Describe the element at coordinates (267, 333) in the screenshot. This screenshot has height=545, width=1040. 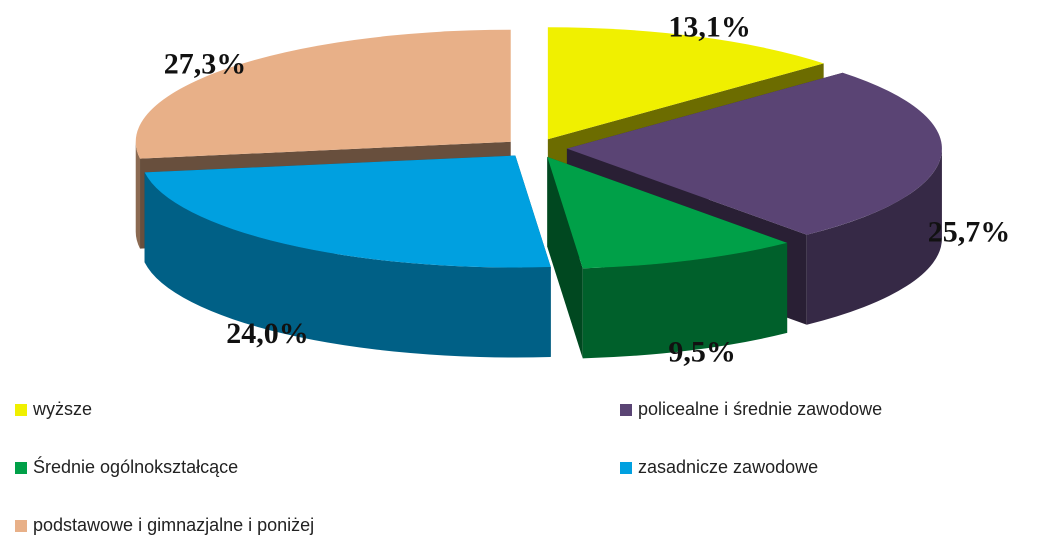
I see `data-label: 24,0%` at that location.